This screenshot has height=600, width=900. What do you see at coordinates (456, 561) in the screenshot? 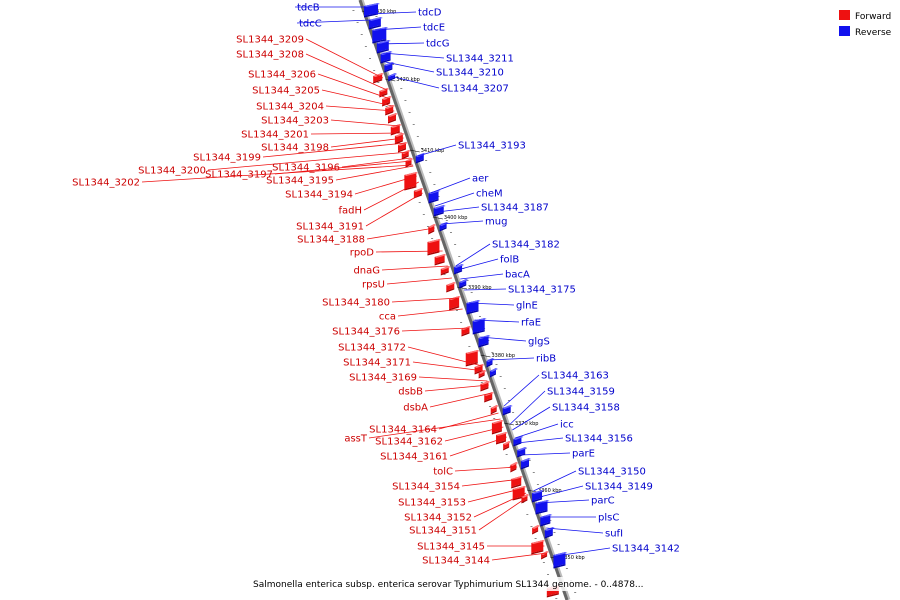
I see `gene-label-sl1344-3144: SL1344_3144` at bounding box center [456, 561].